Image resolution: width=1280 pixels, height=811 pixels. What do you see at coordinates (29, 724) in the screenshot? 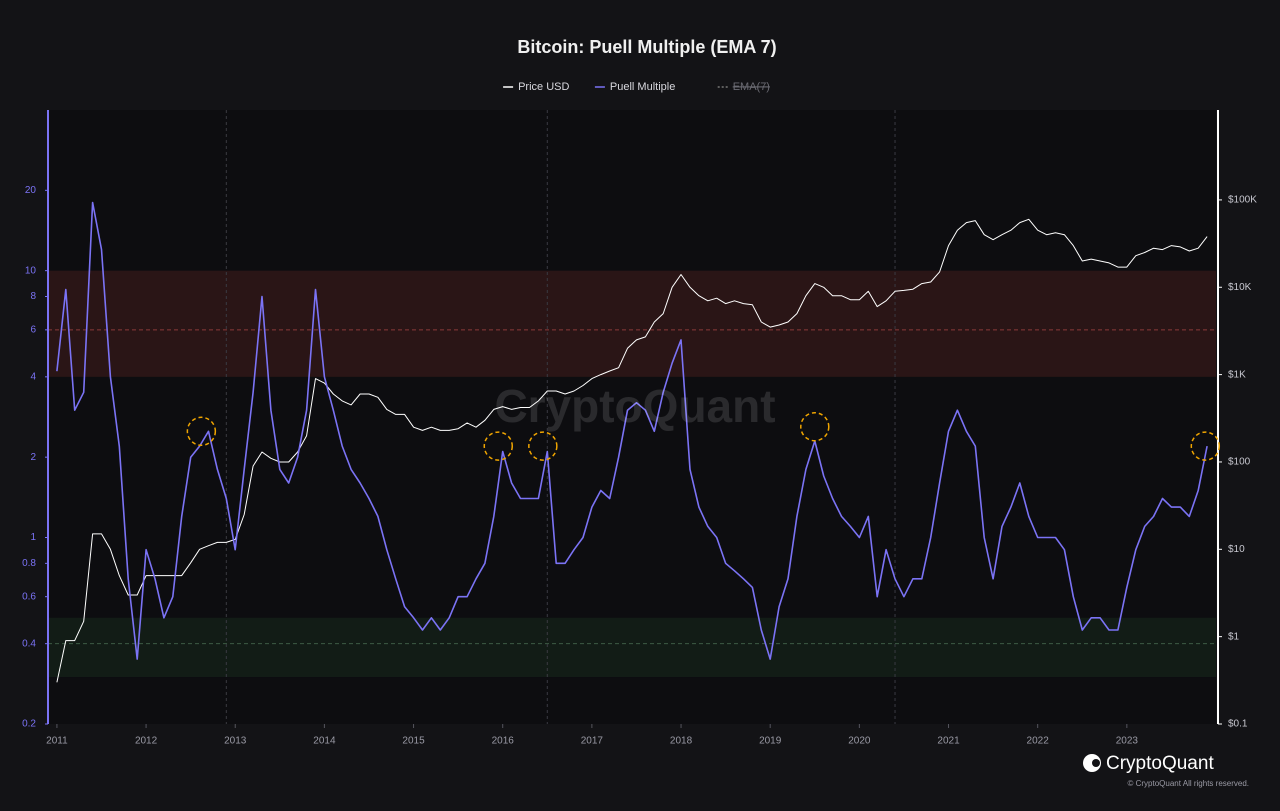
I see `y-tick-label: 0.2` at bounding box center [29, 724].